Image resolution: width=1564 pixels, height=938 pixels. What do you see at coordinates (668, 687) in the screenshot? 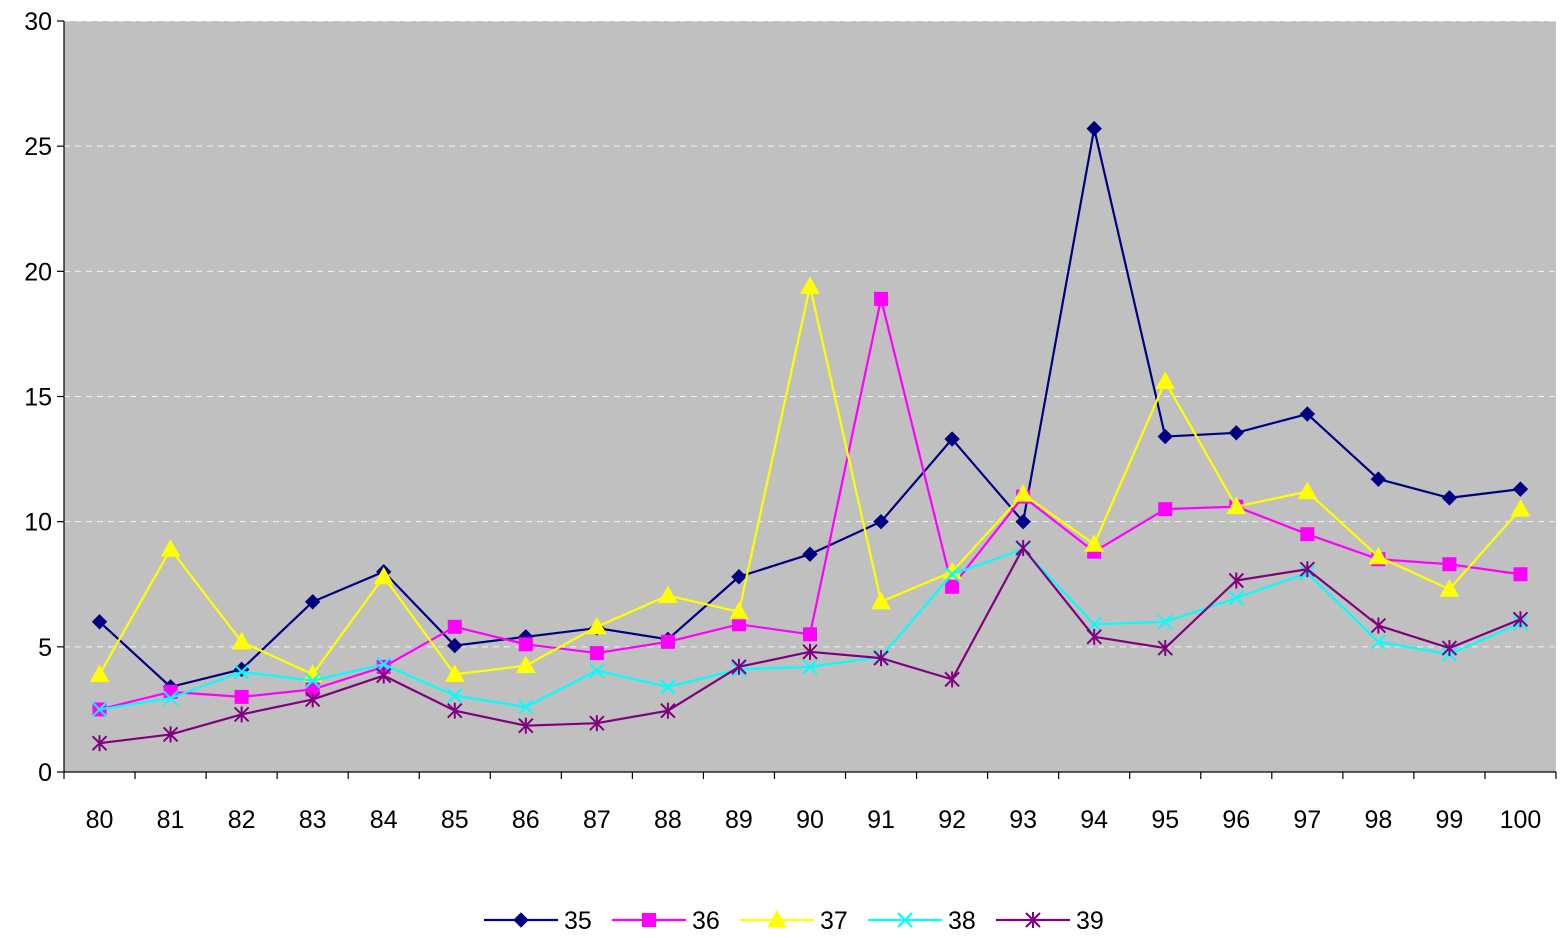
I see `point-38-88-stroke-b` at bounding box center [668, 687].